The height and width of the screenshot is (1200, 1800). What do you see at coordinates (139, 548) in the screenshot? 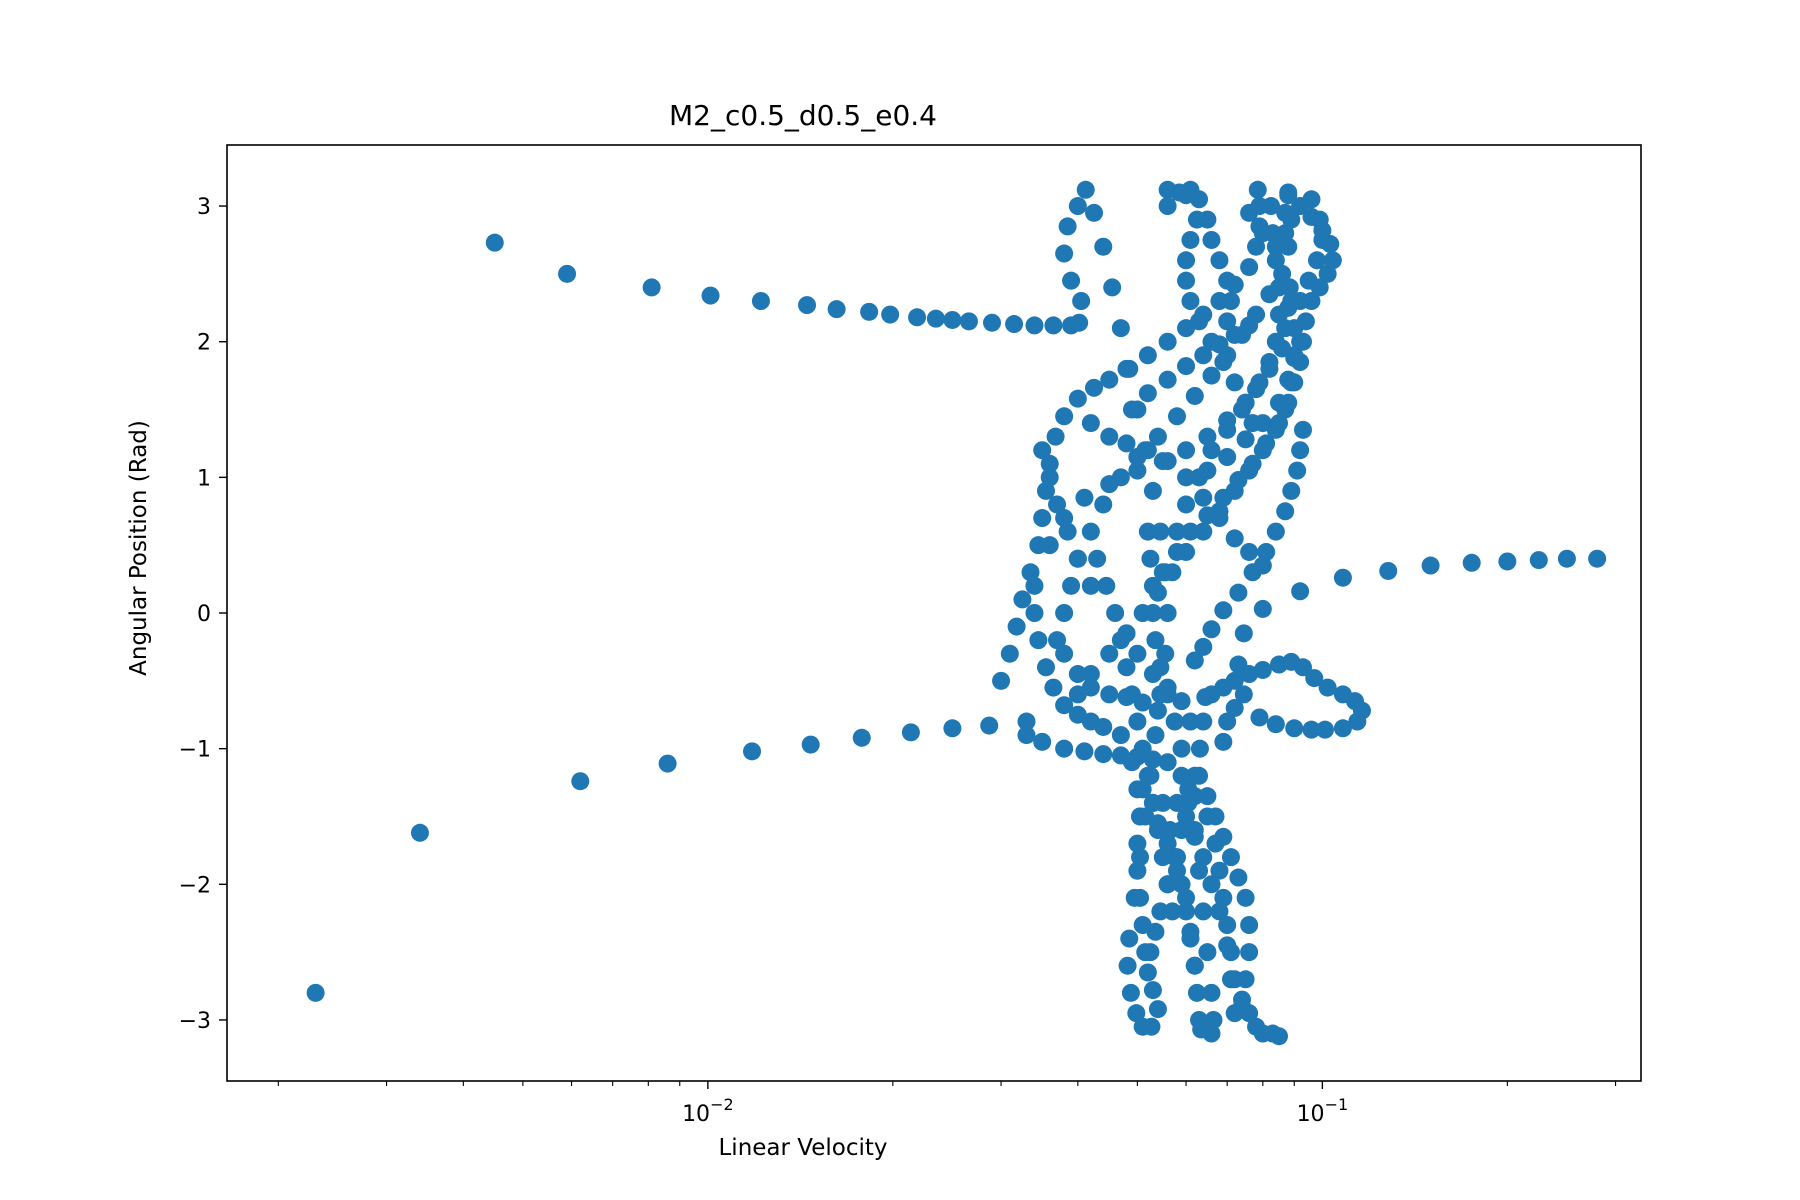
I see `y-axis-label: Angular Position (Rad)` at bounding box center [139, 548].